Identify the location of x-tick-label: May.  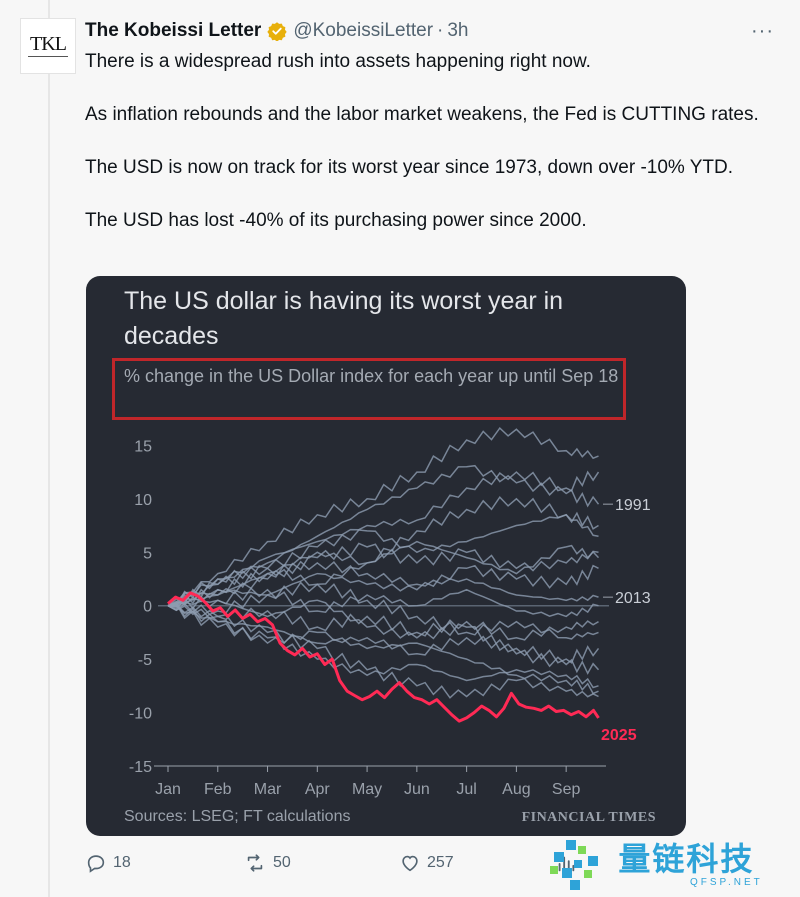
(367, 789).